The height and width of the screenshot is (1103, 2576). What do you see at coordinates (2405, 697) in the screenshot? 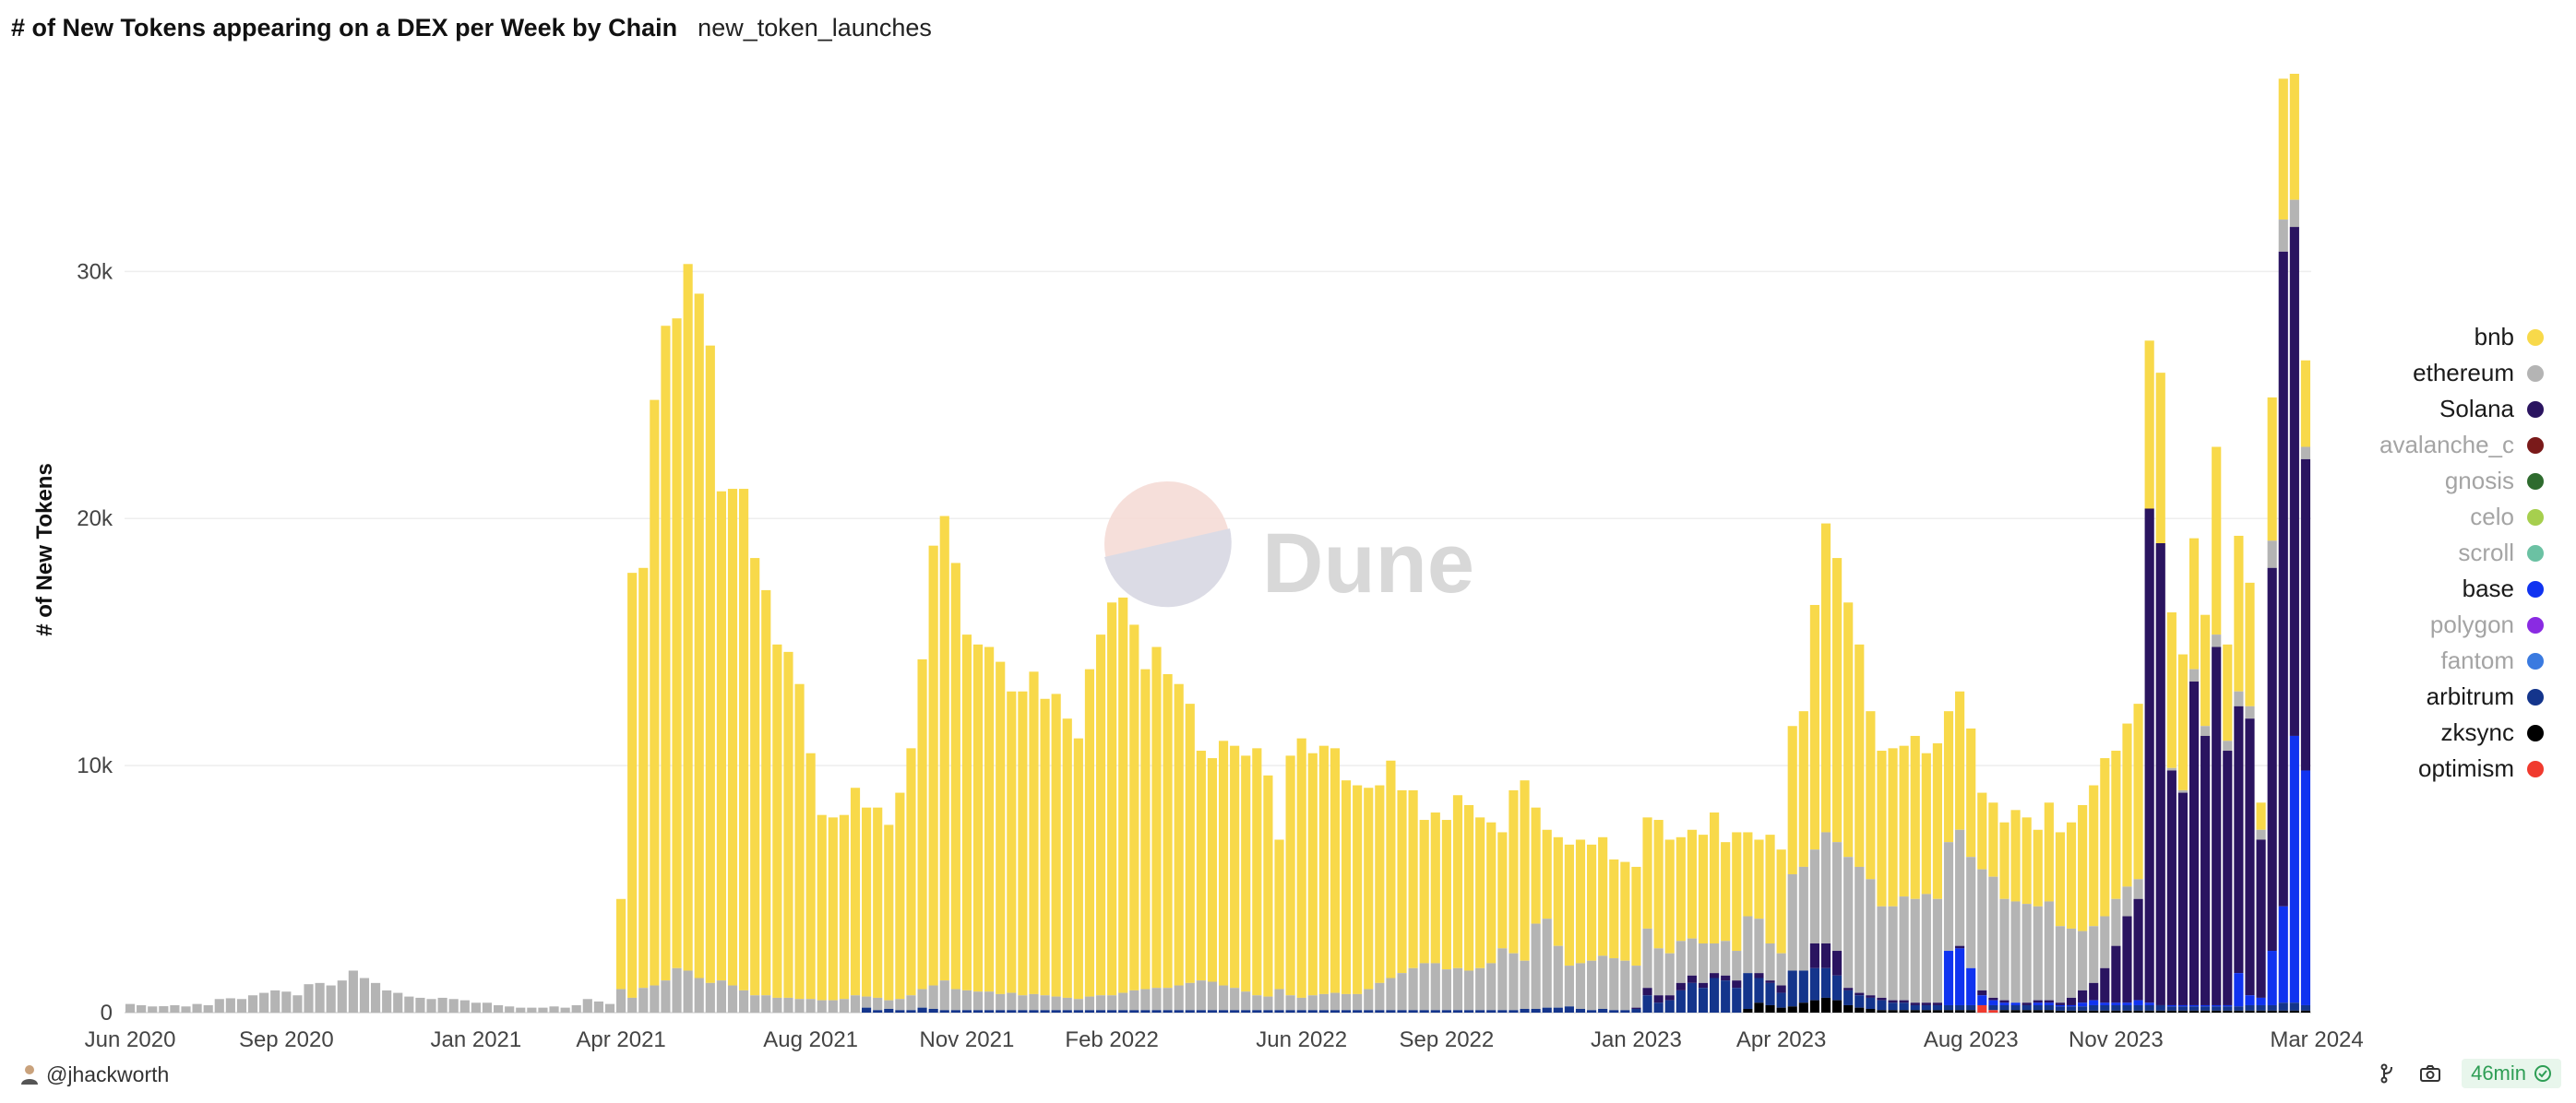
I see `legend-item-arbitrum: arbitrum` at bounding box center [2405, 697].